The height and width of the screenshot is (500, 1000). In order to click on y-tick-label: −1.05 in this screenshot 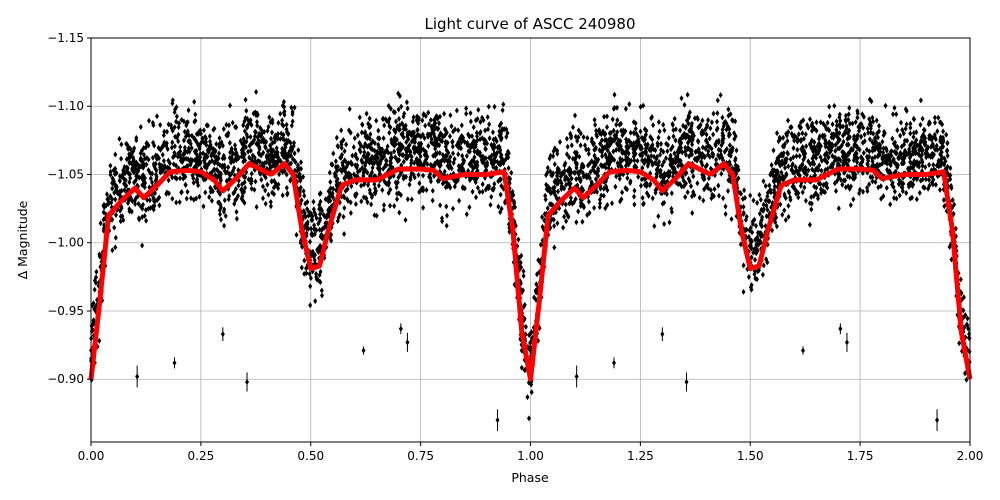, I will do `click(65, 174)`.